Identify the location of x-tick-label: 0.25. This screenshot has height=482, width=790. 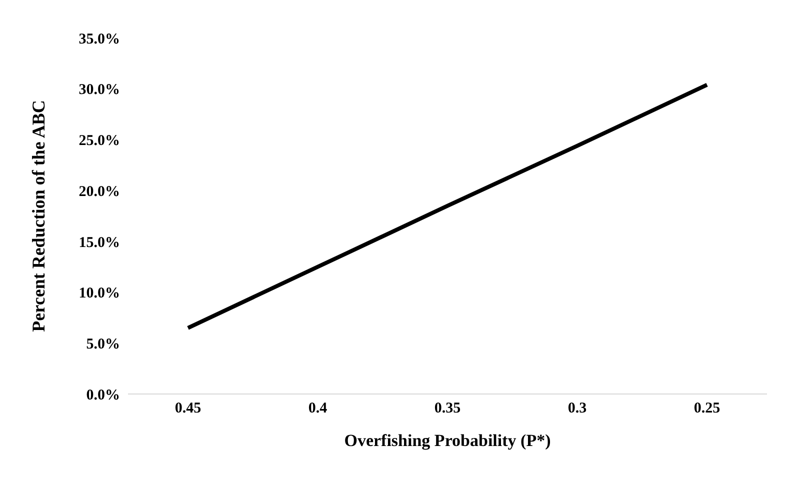
(707, 408).